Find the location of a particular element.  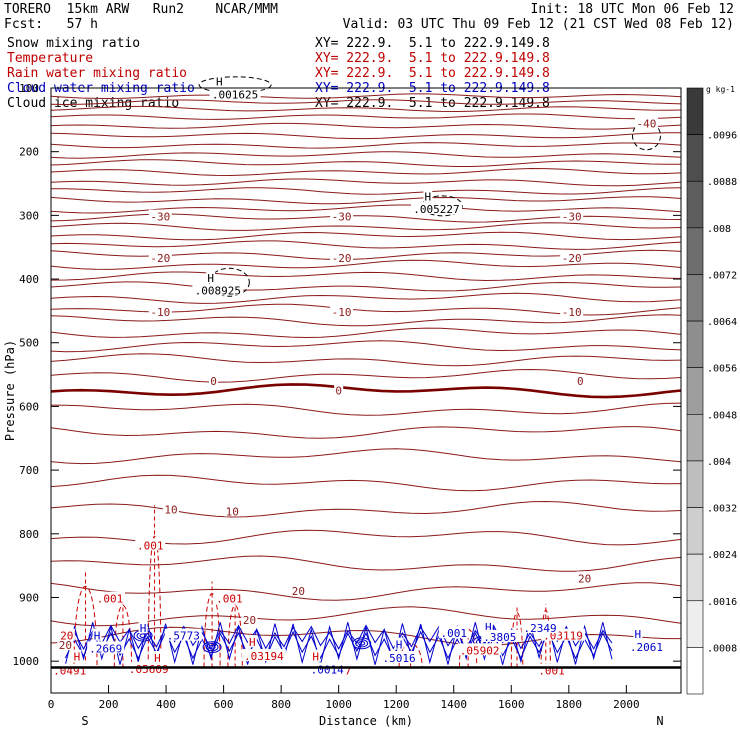

y-tick-label: 500 is located at coordinates (29, 343).